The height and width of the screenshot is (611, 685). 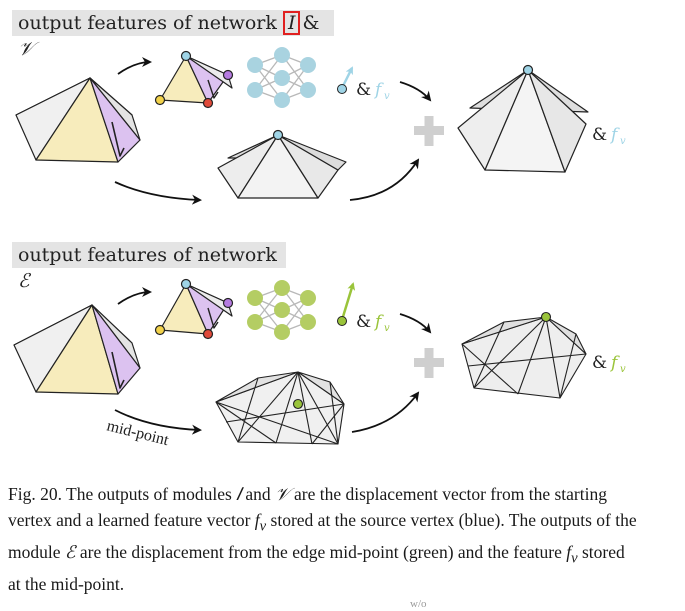 What do you see at coordinates (569, 551) in the screenshot?
I see `caption-f2: f` at bounding box center [569, 551].